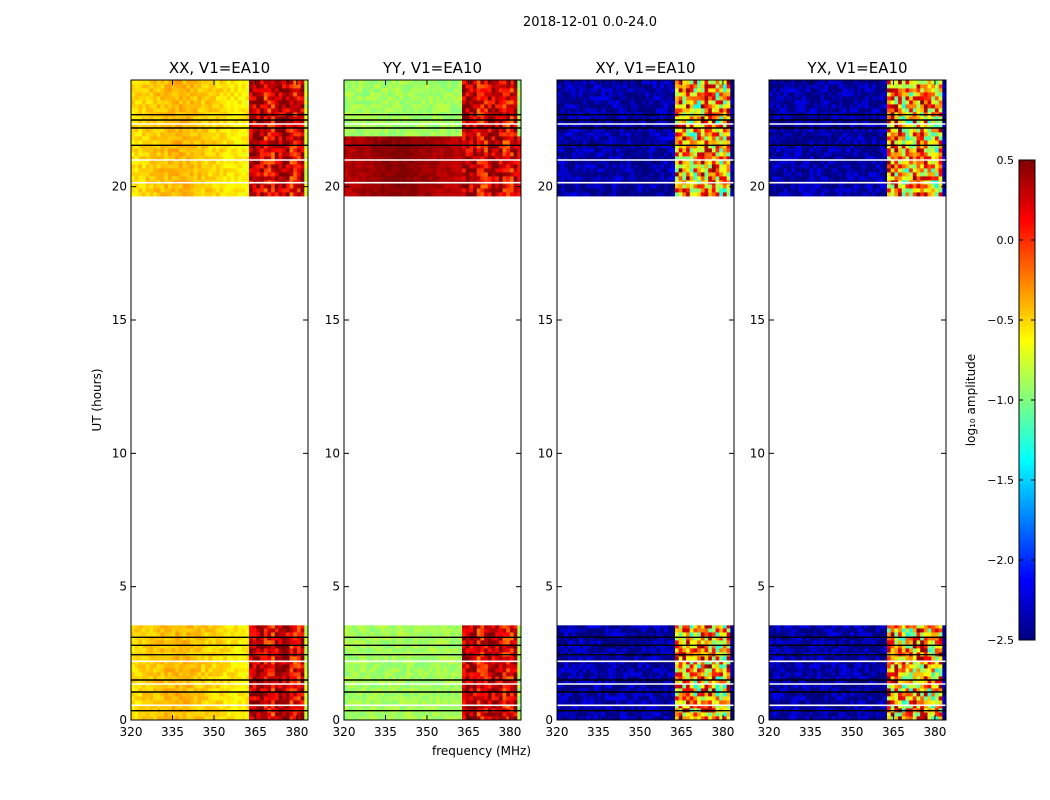  I want to click on panel-title: XX, V1=EA10, so click(219, 68).